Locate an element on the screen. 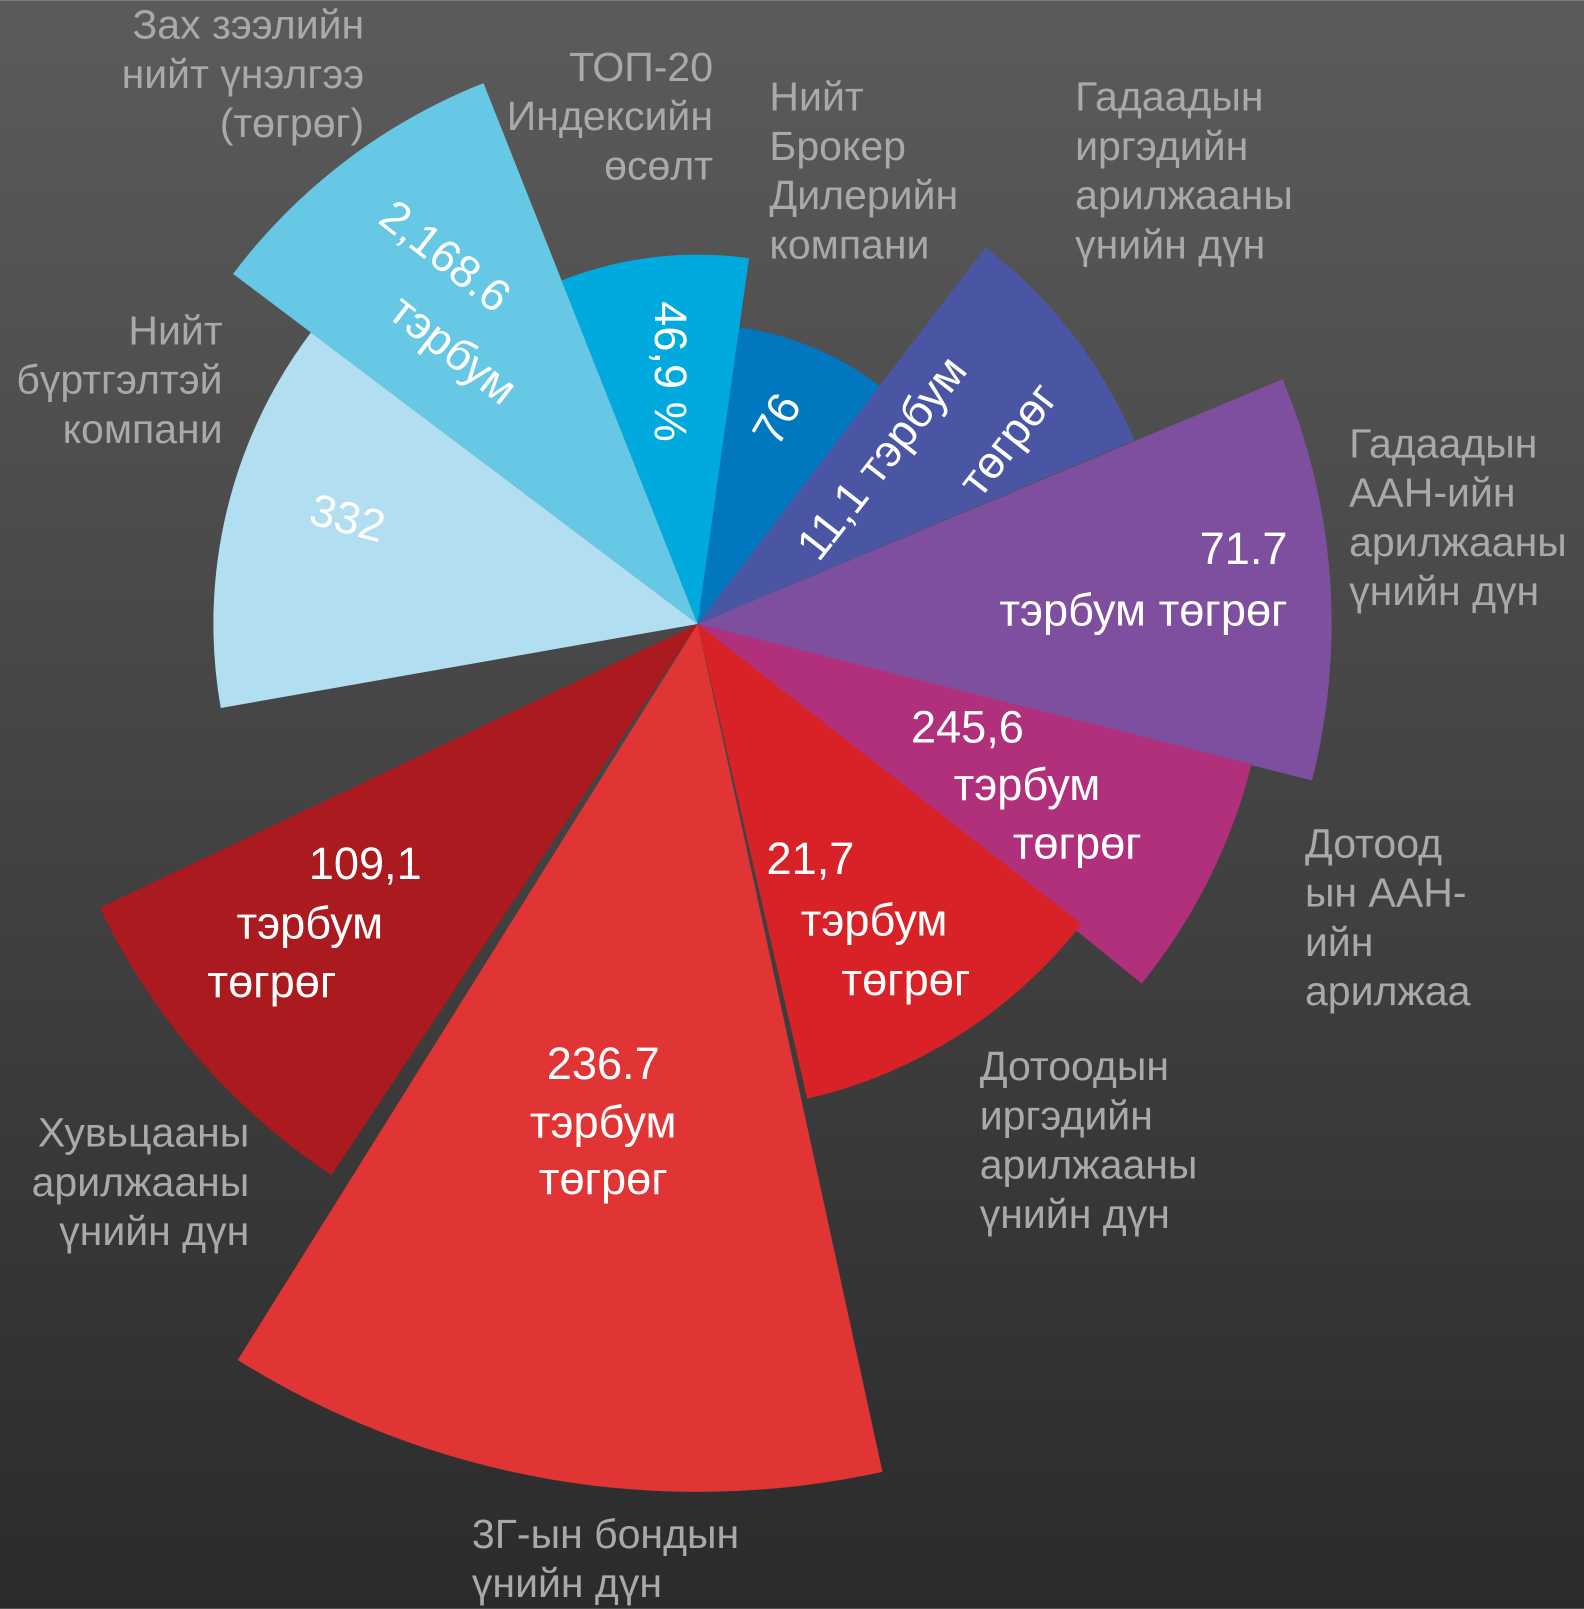 This screenshot has height=1609, width=1584. segment-value: 71.7 is located at coordinates (1244, 548).